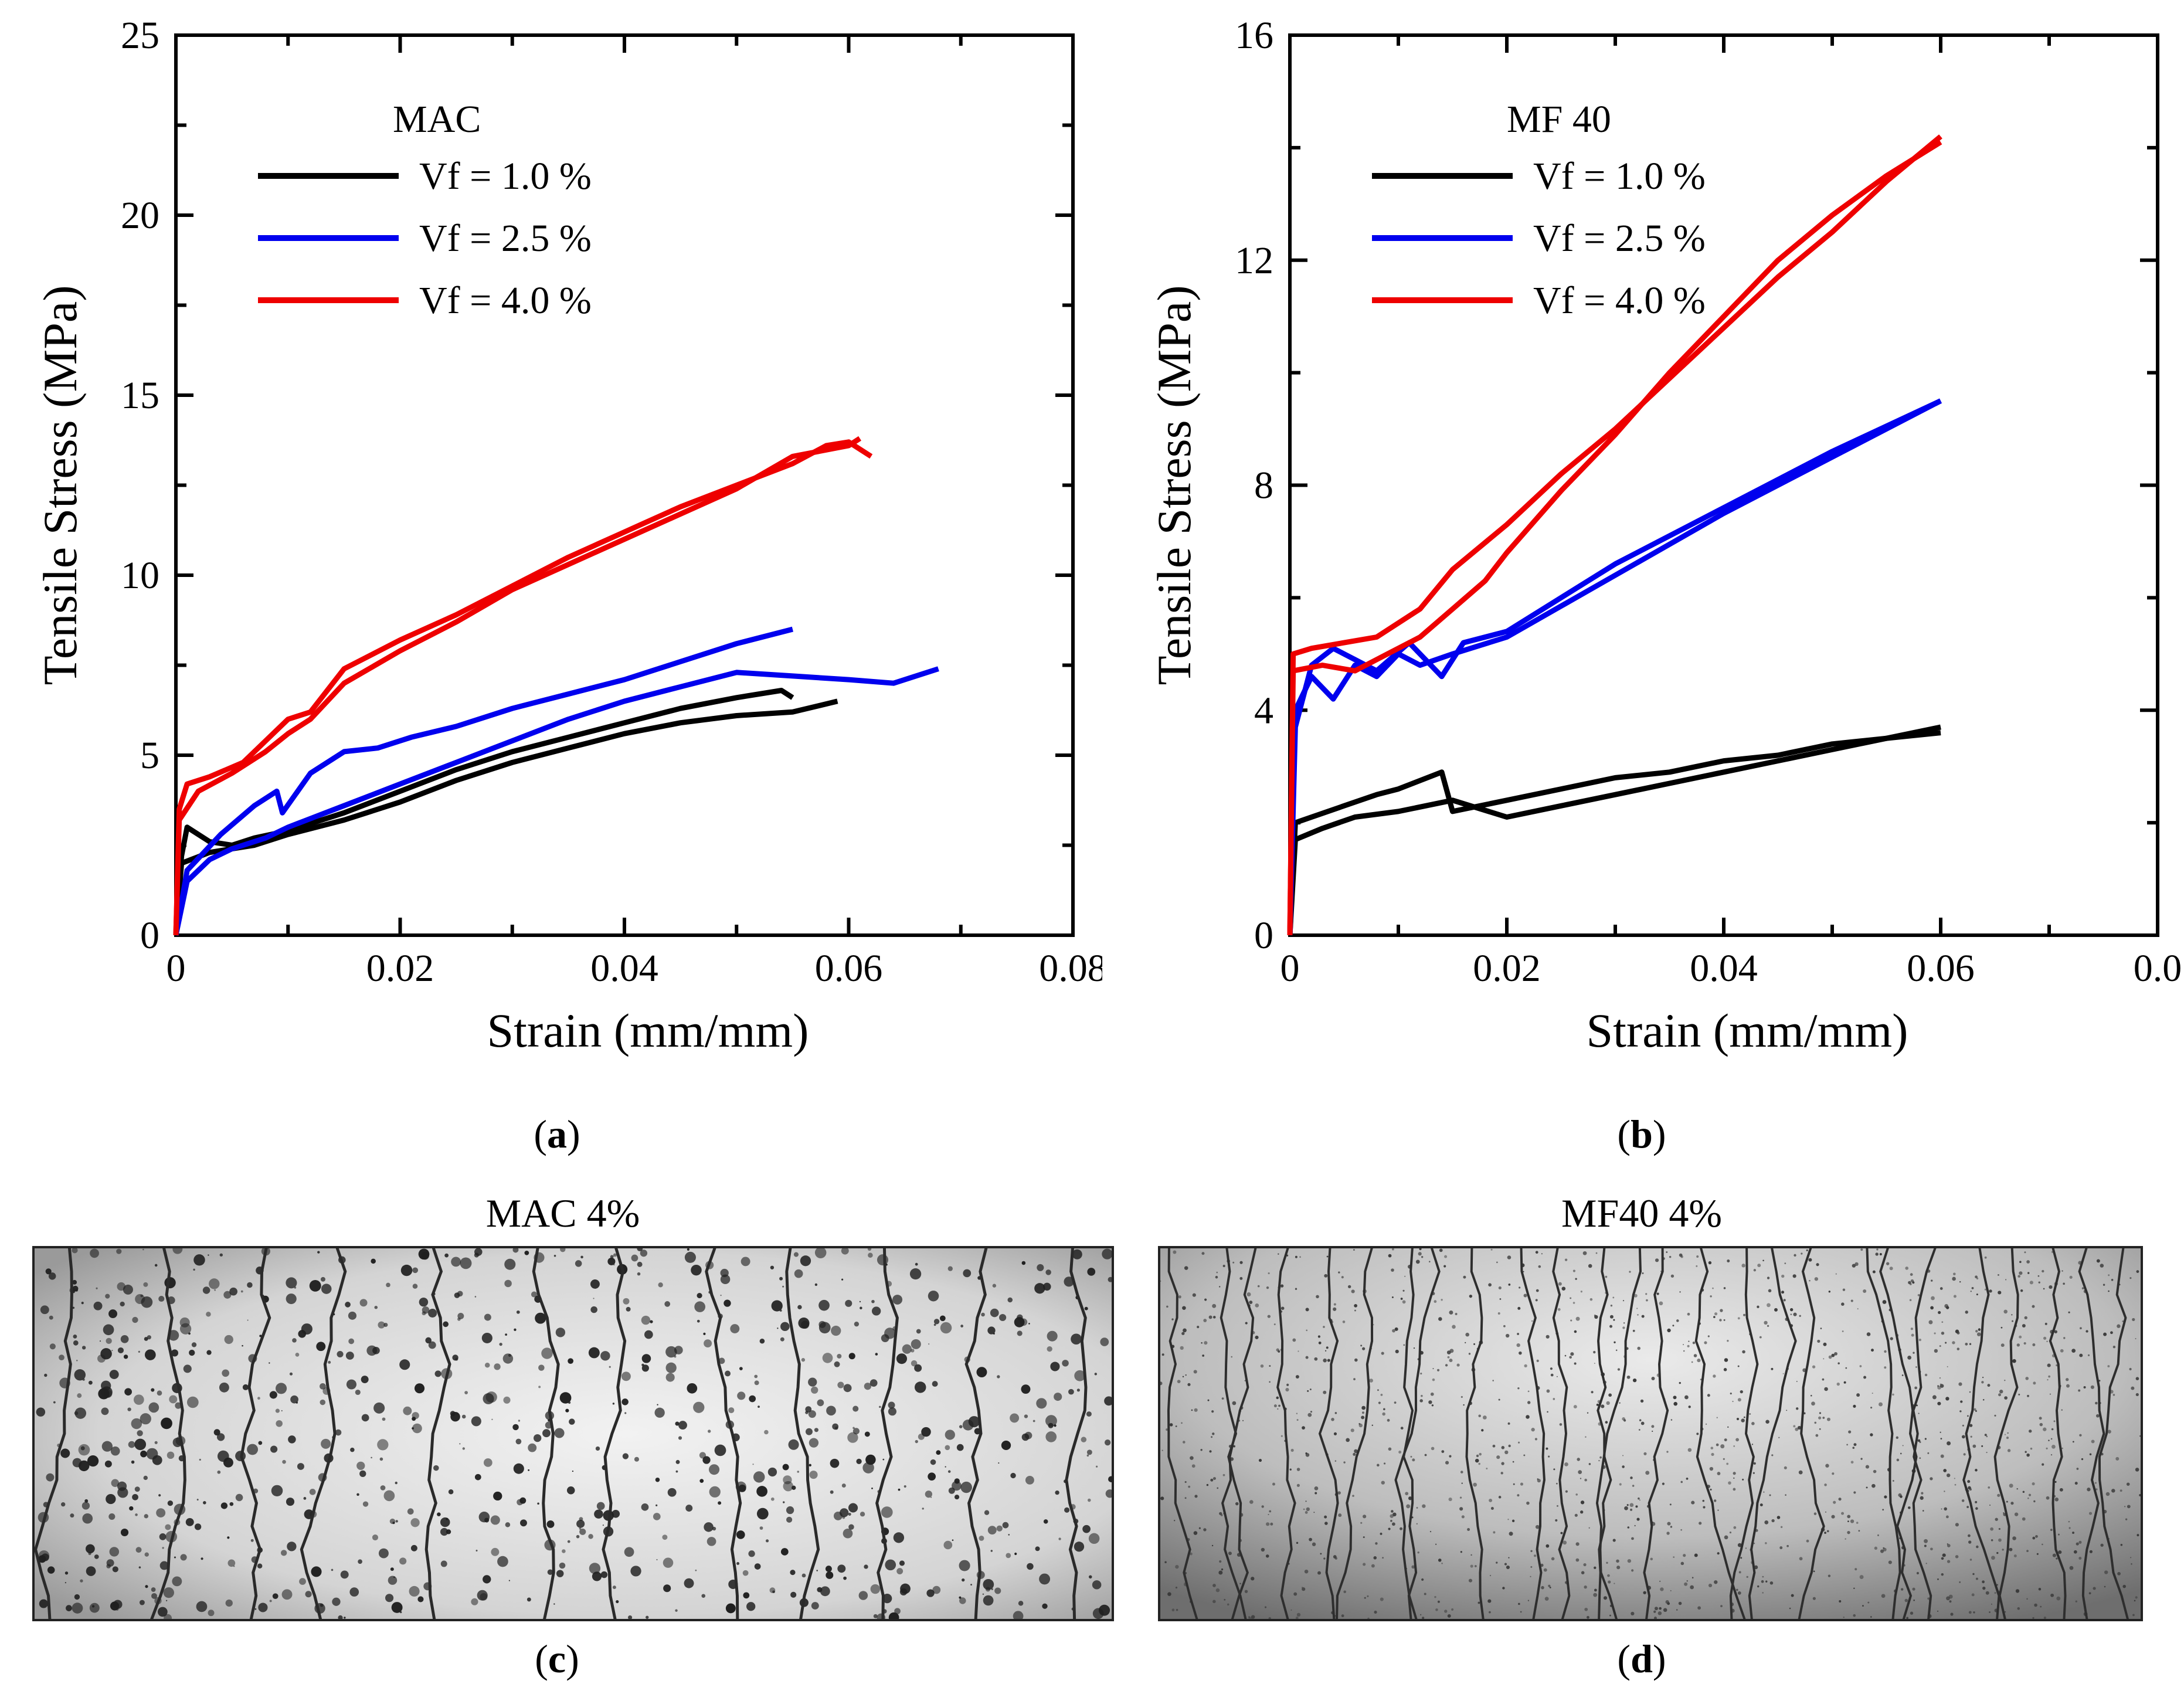 Image resolution: width=2184 pixels, height=1684 pixels. I want to click on photo-mf40-cracking, so click(1650, 1433).